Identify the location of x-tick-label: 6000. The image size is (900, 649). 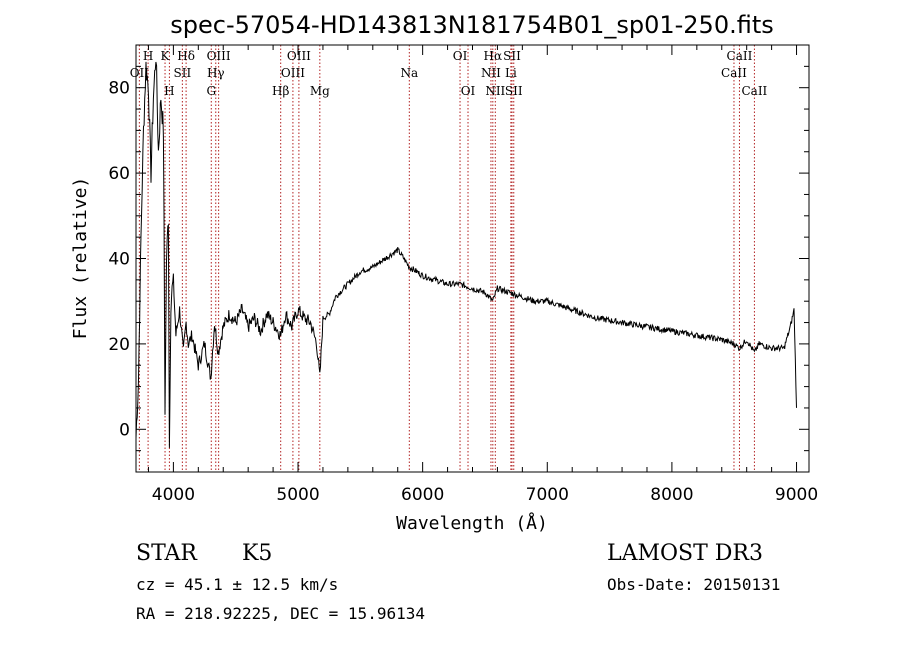
(422, 495).